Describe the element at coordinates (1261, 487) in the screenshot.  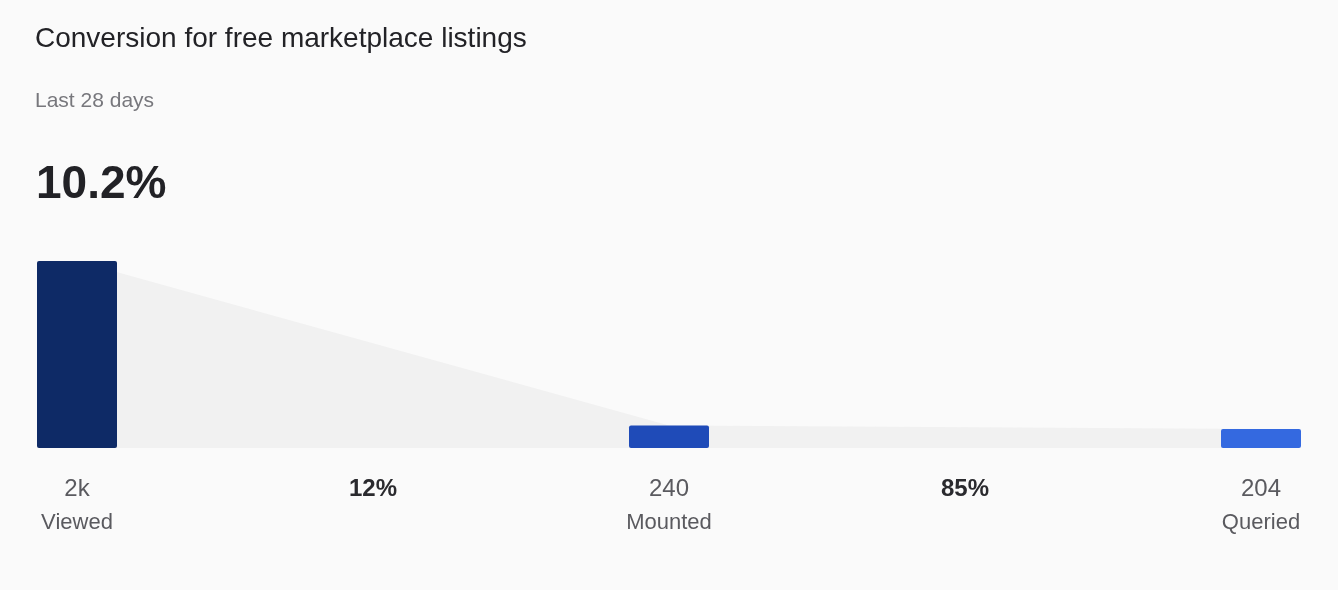
I see `data-label: 204` at that location.